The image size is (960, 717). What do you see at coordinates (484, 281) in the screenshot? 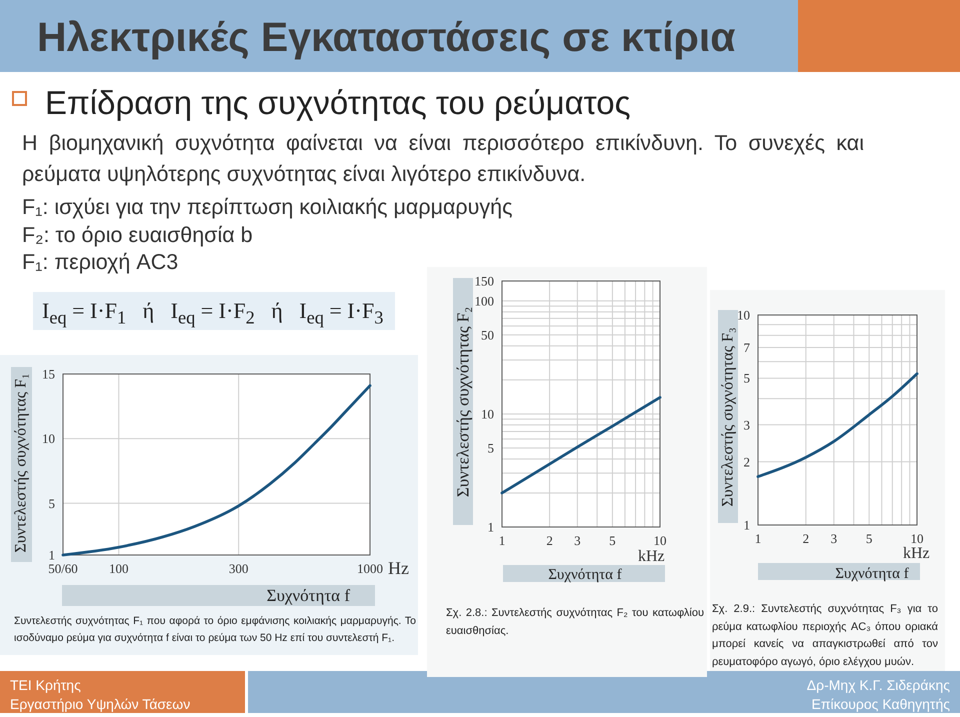
I see `y-tick-label: 150` at bounding box center [484, 281].